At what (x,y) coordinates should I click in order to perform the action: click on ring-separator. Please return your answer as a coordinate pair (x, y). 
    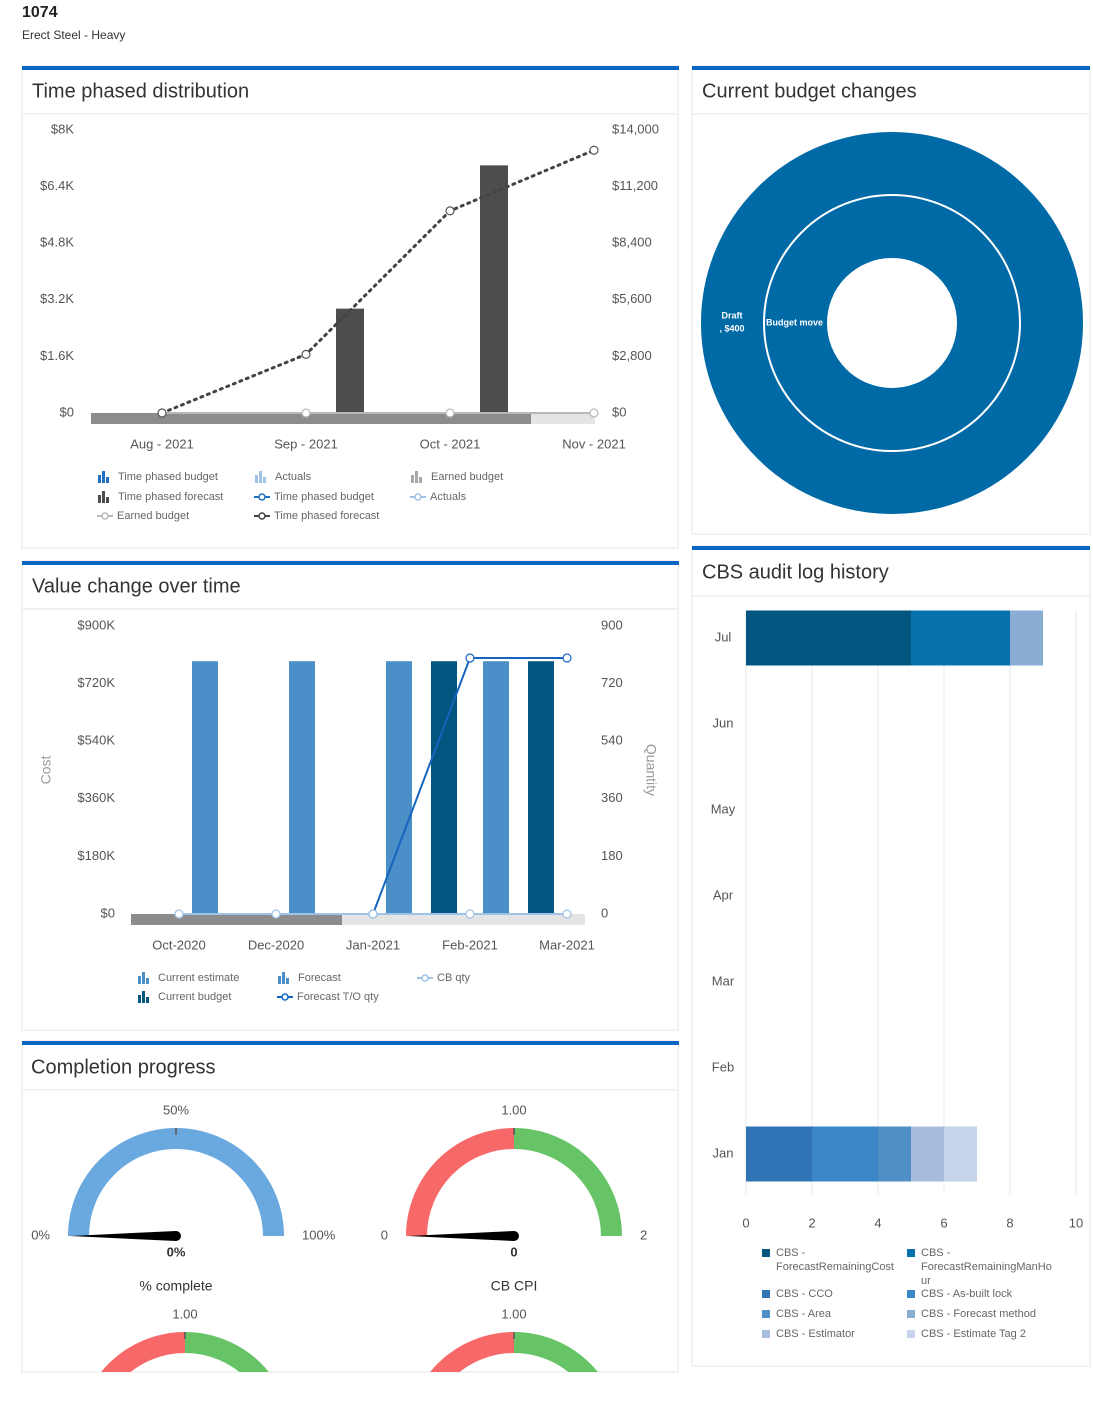
    Looking at the image, I should click on (892, 323).